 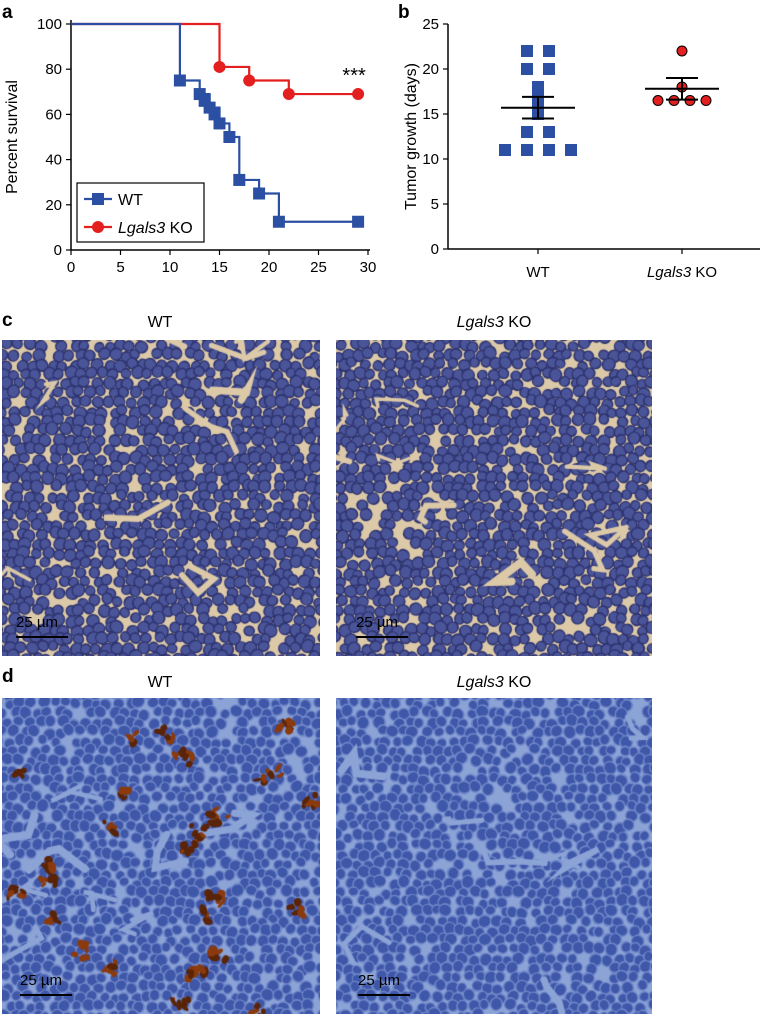 What do you see at coordinates (98, 199) in the screenshot?
I see `legend-marker-wt` at bounding box center [98, 199].